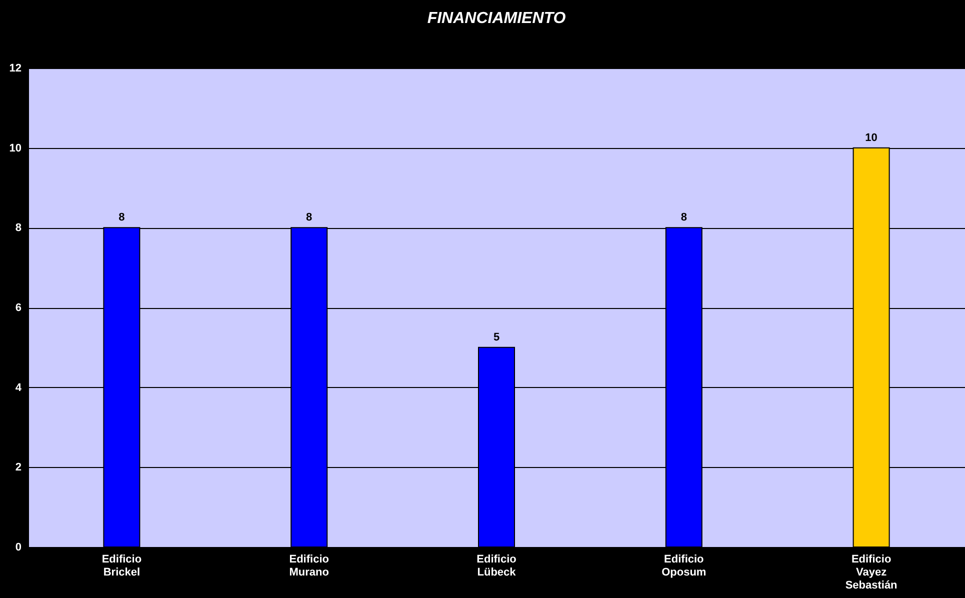  I want to click on y-tick-label: 12, so click(15, 68).